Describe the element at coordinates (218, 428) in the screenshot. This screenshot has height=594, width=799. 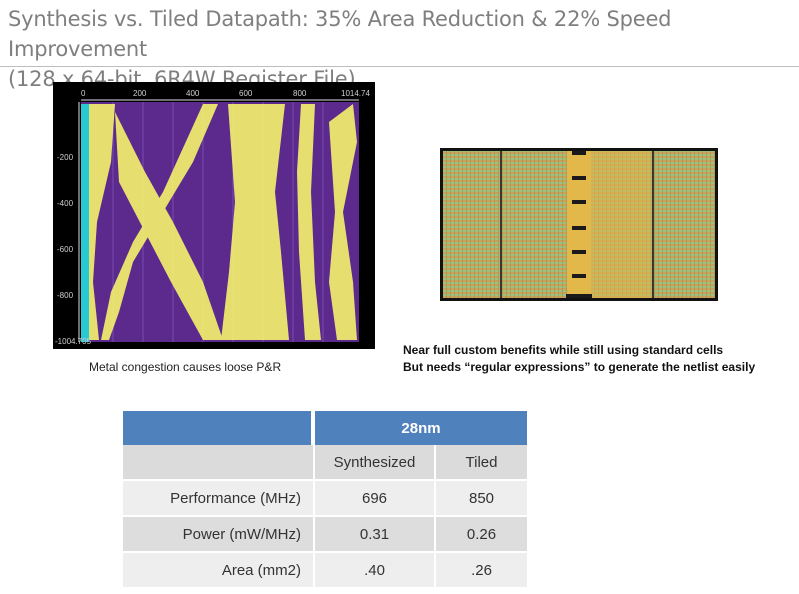
I see `header-empty-cell` at that location.